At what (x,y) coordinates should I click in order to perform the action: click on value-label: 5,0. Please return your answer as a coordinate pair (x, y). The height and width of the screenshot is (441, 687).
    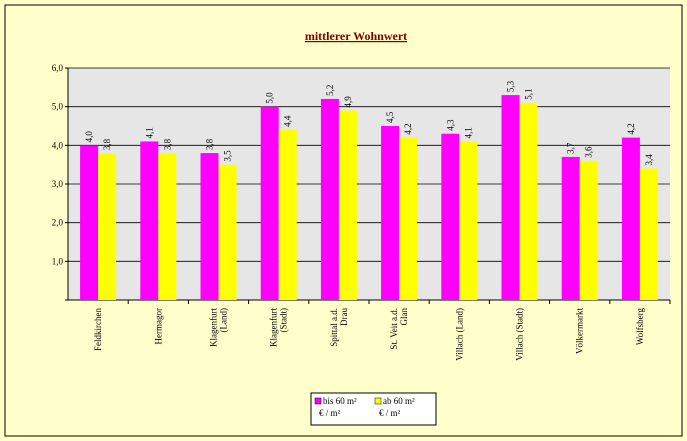
    Looking at the image, I should click on (270, 98).